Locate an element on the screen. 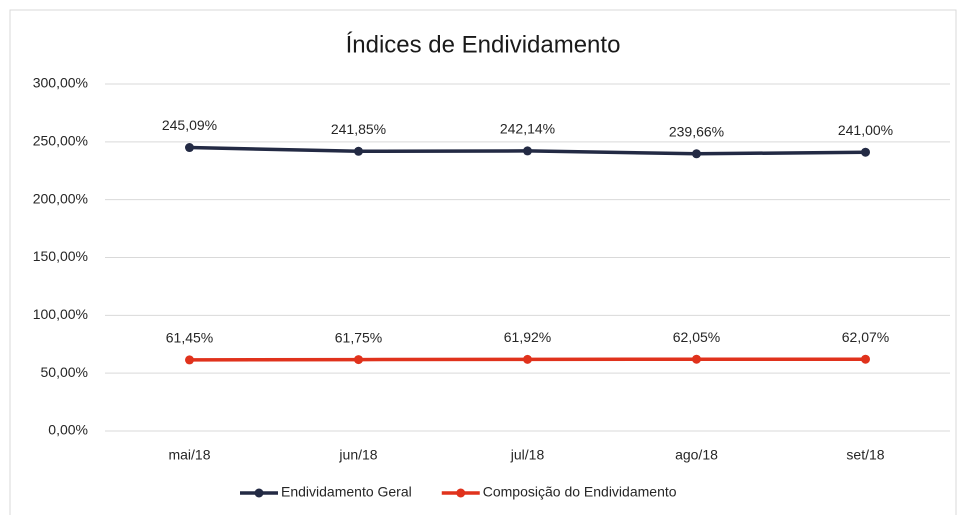 The image size is (957, 515). data-label: 62,07% is located at coordinates (865, 337).